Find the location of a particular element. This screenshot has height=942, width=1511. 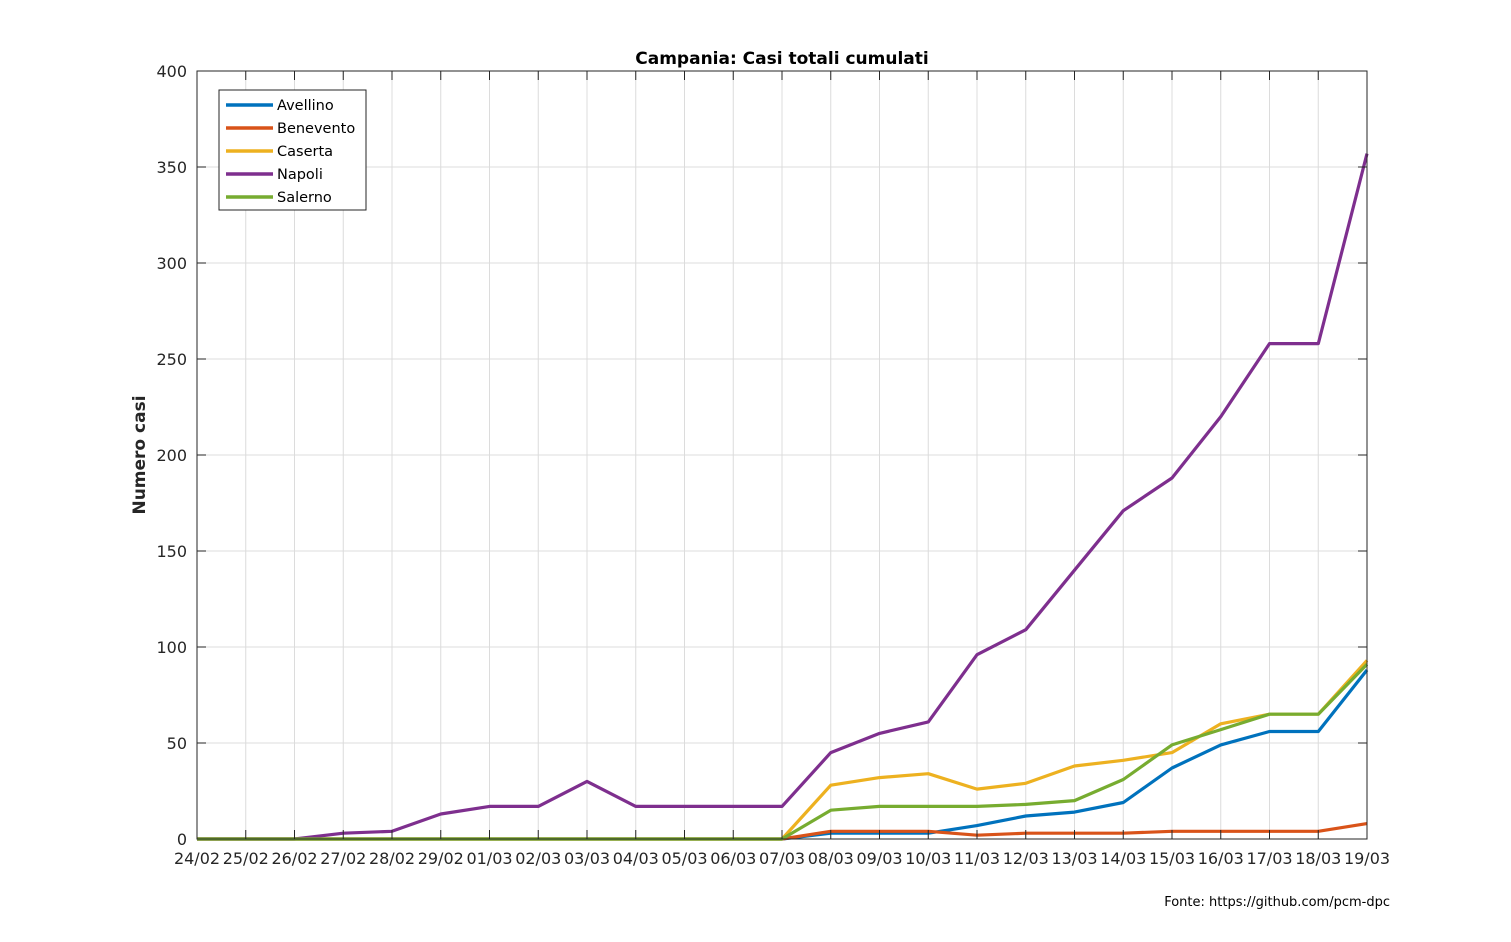

legend-label-avellino: Avellino is located at coordinates (305, 106).